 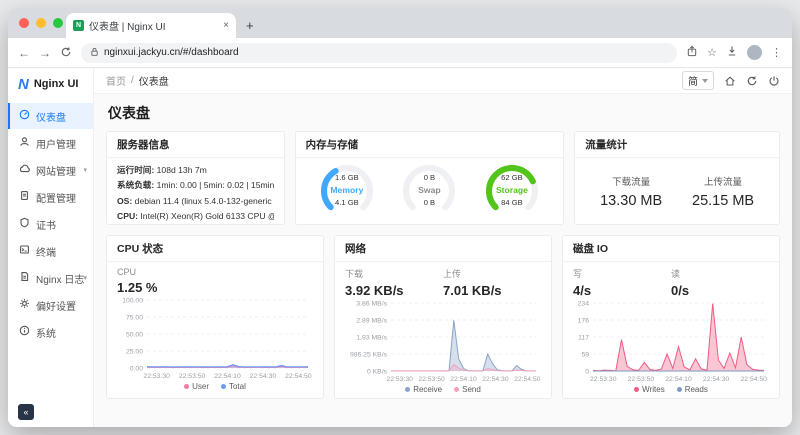 I want to click on sidebar-item-terminal: 终端, so click(x=50, y=251).